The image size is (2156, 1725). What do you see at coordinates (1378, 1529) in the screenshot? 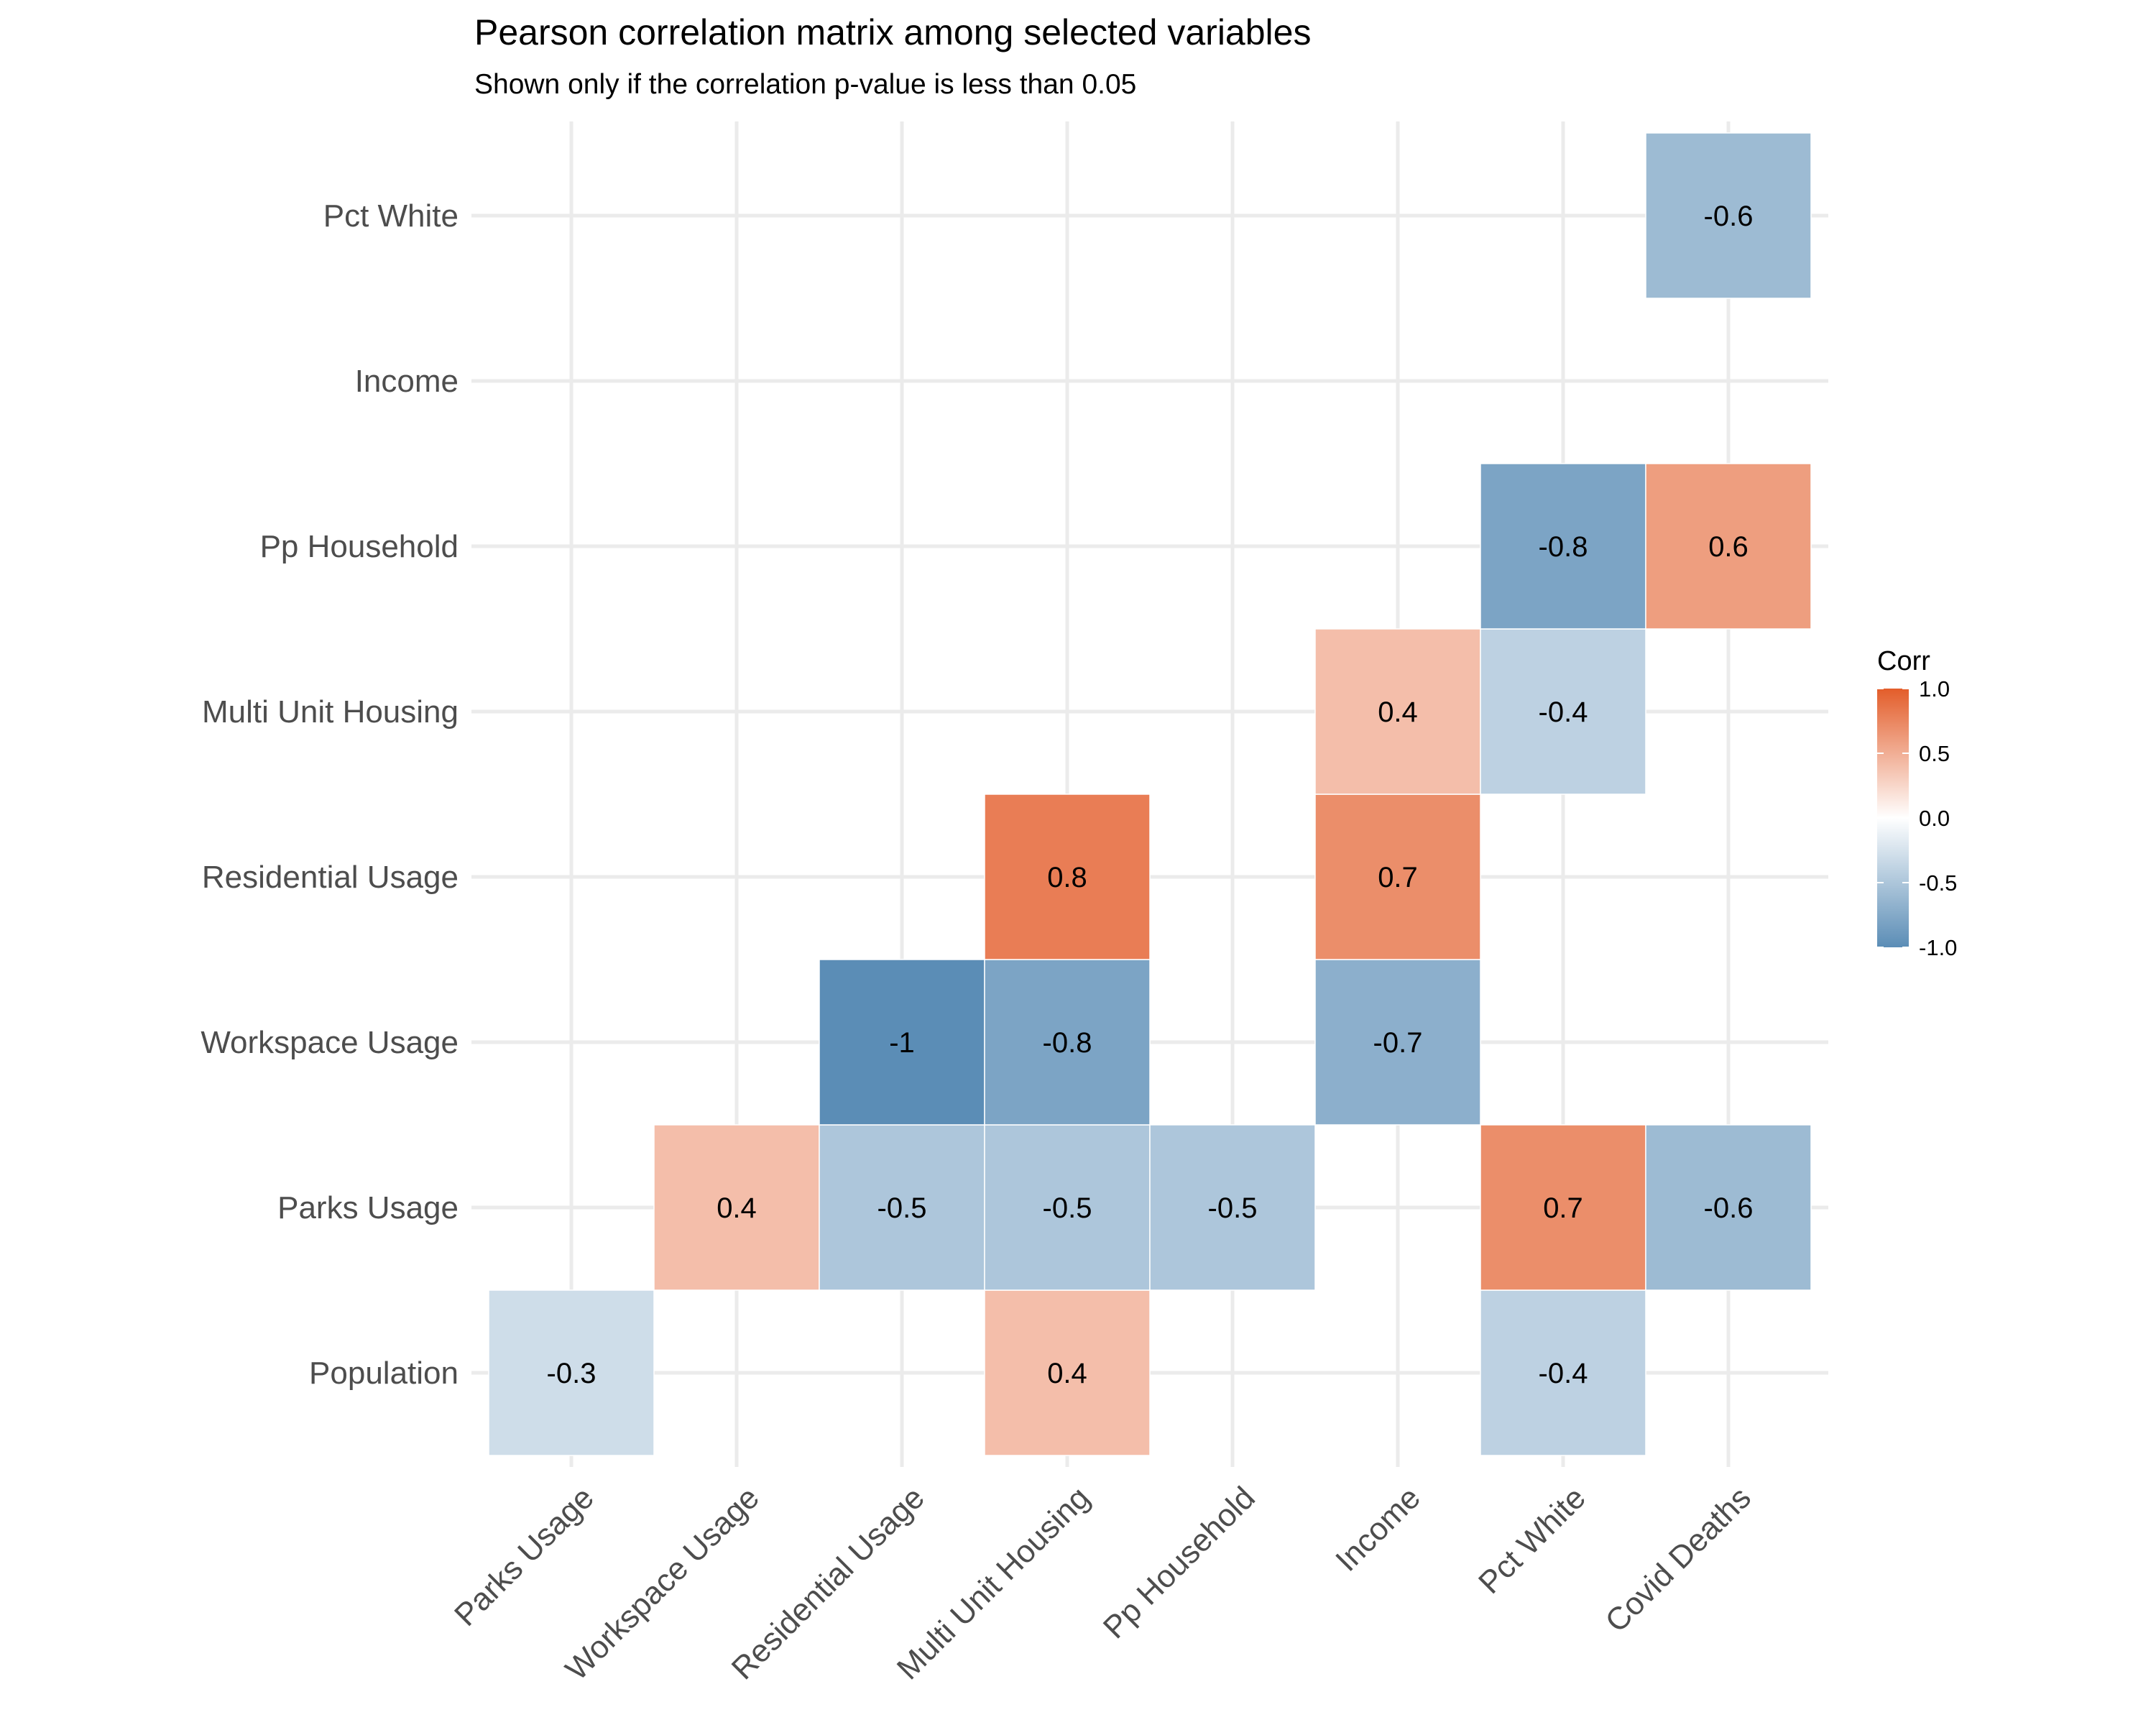
I see `x-tick-label-income: Income` at bounding box center [1378, 1529].